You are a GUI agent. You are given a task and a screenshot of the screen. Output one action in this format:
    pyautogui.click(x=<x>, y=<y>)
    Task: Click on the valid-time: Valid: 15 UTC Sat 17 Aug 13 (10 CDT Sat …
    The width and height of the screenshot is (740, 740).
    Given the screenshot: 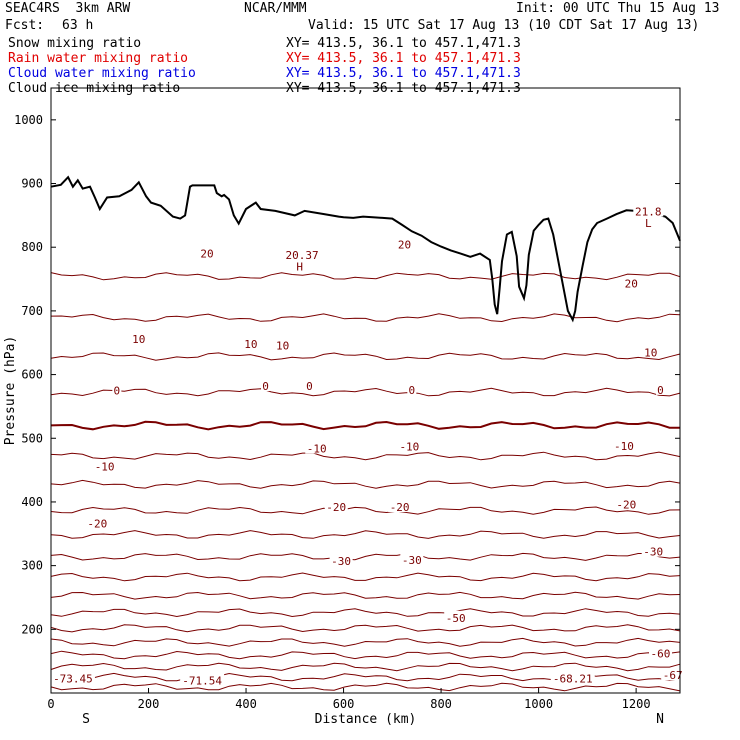 What is the action you would take?
    pyautogui.click(x=504, y=25)
    